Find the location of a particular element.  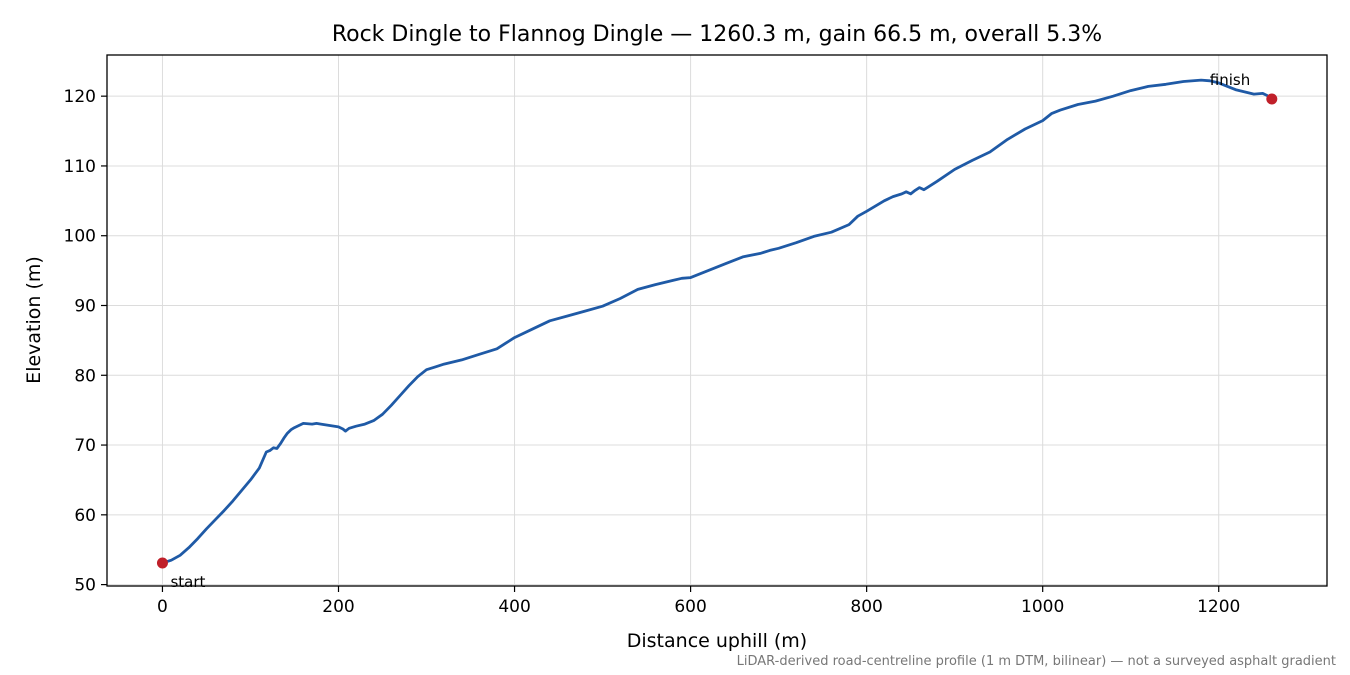

x-tick-label: 200 is located at coordinates (338, 607).